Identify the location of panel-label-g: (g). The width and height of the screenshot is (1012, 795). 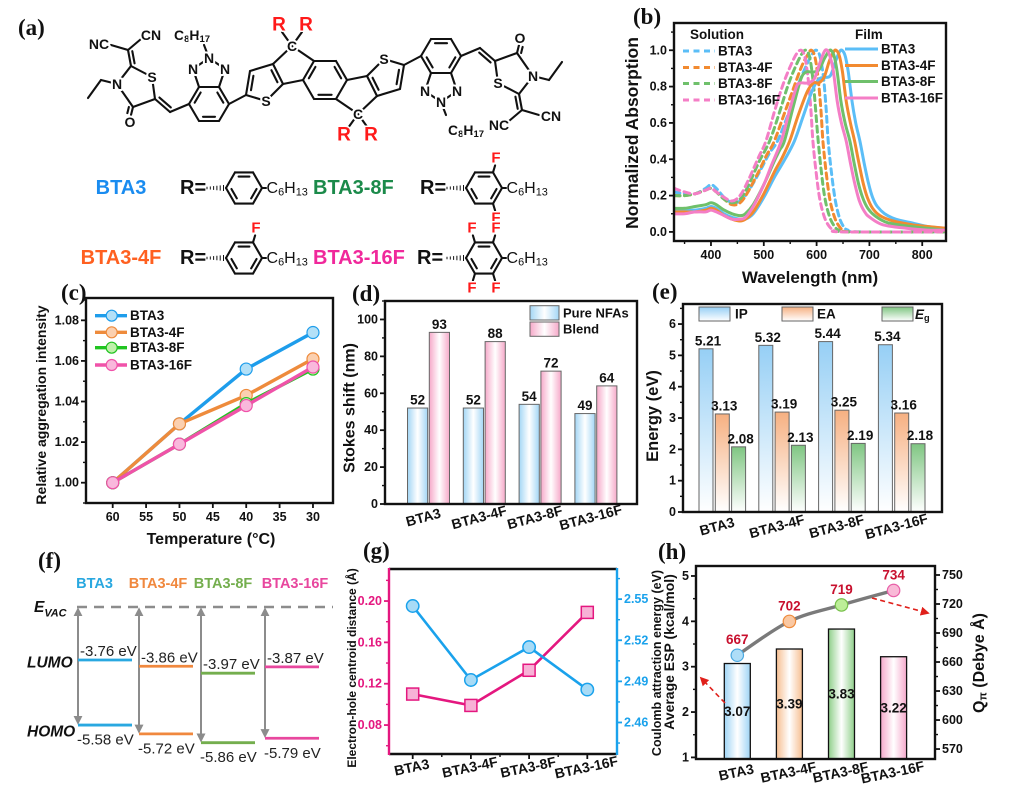
(376, 550).